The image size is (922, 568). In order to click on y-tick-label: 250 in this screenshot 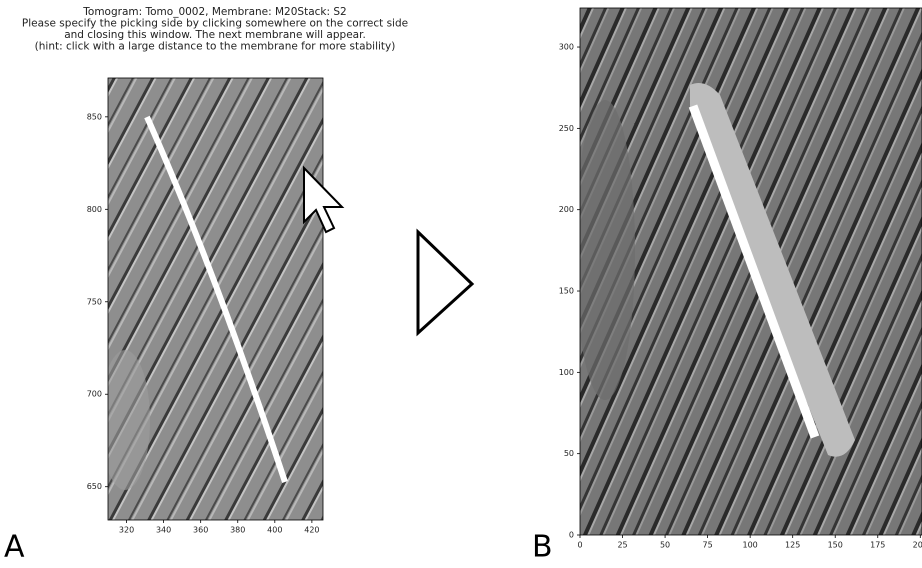, I will do `click(566, 128)`.